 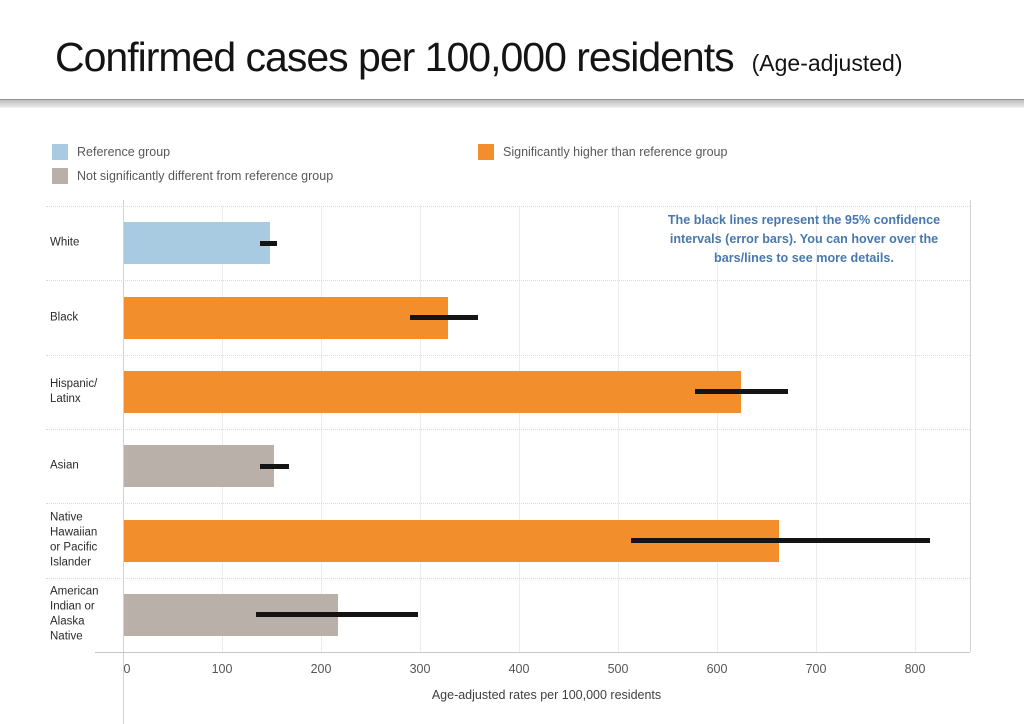 I want to click on legend-label: Reference group, so click(x=124, y=152).